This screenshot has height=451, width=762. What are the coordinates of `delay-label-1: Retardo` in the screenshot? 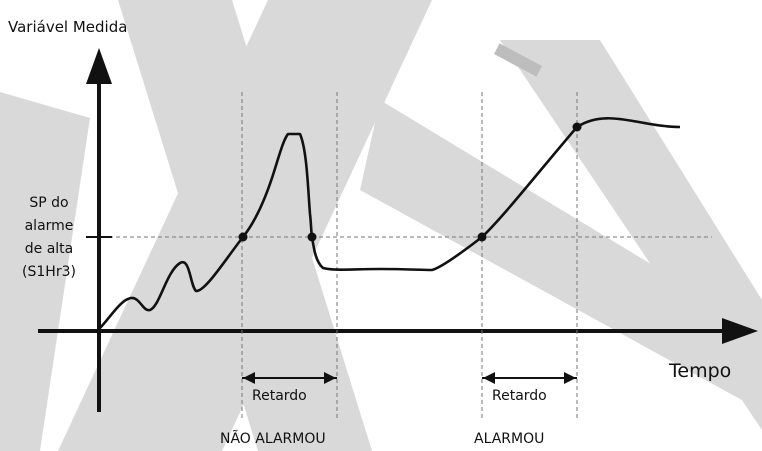 It's located at (279, 396).